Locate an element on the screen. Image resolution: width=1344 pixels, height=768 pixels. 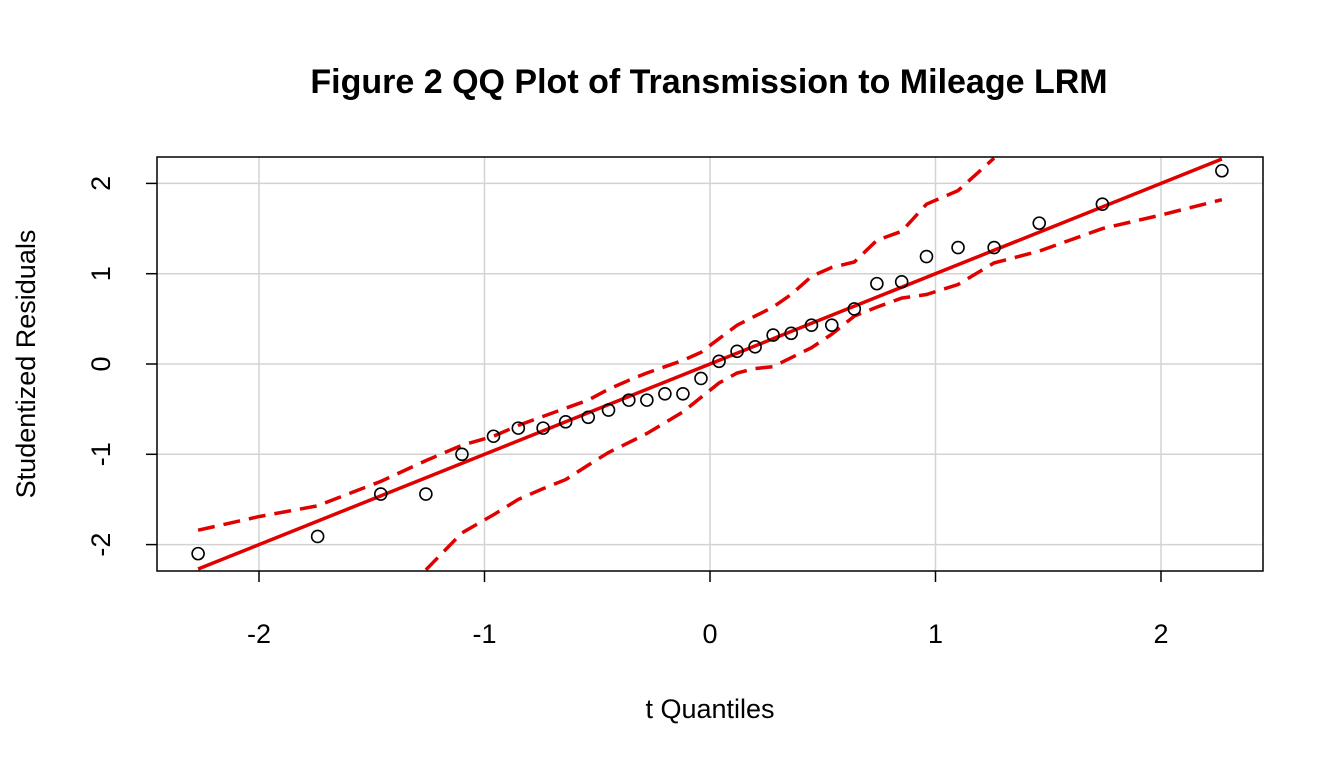
x-tick-label: -2 is located at coordinates (259, 634).